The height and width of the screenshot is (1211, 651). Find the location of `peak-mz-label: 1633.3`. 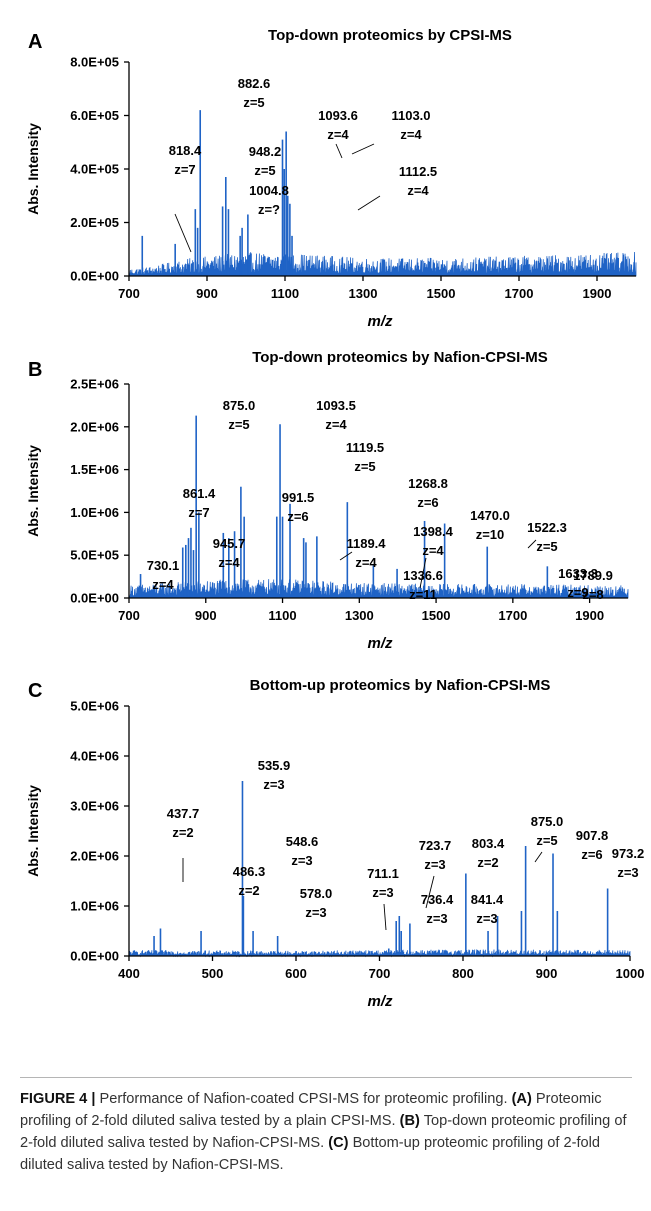

peak-mz-label: 1633.3 is located at coordinates (578, 573).